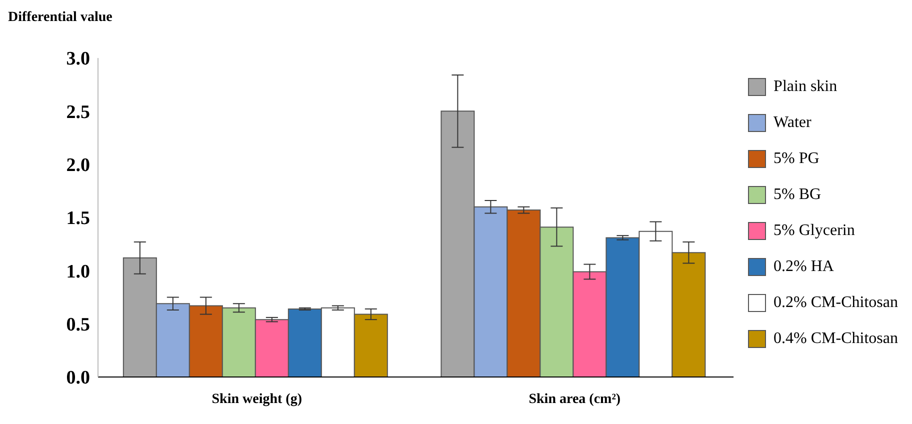  Describe the element at coordinates (797, 159) in the screenshot. I see `legend-label: 5% PG` at that location.